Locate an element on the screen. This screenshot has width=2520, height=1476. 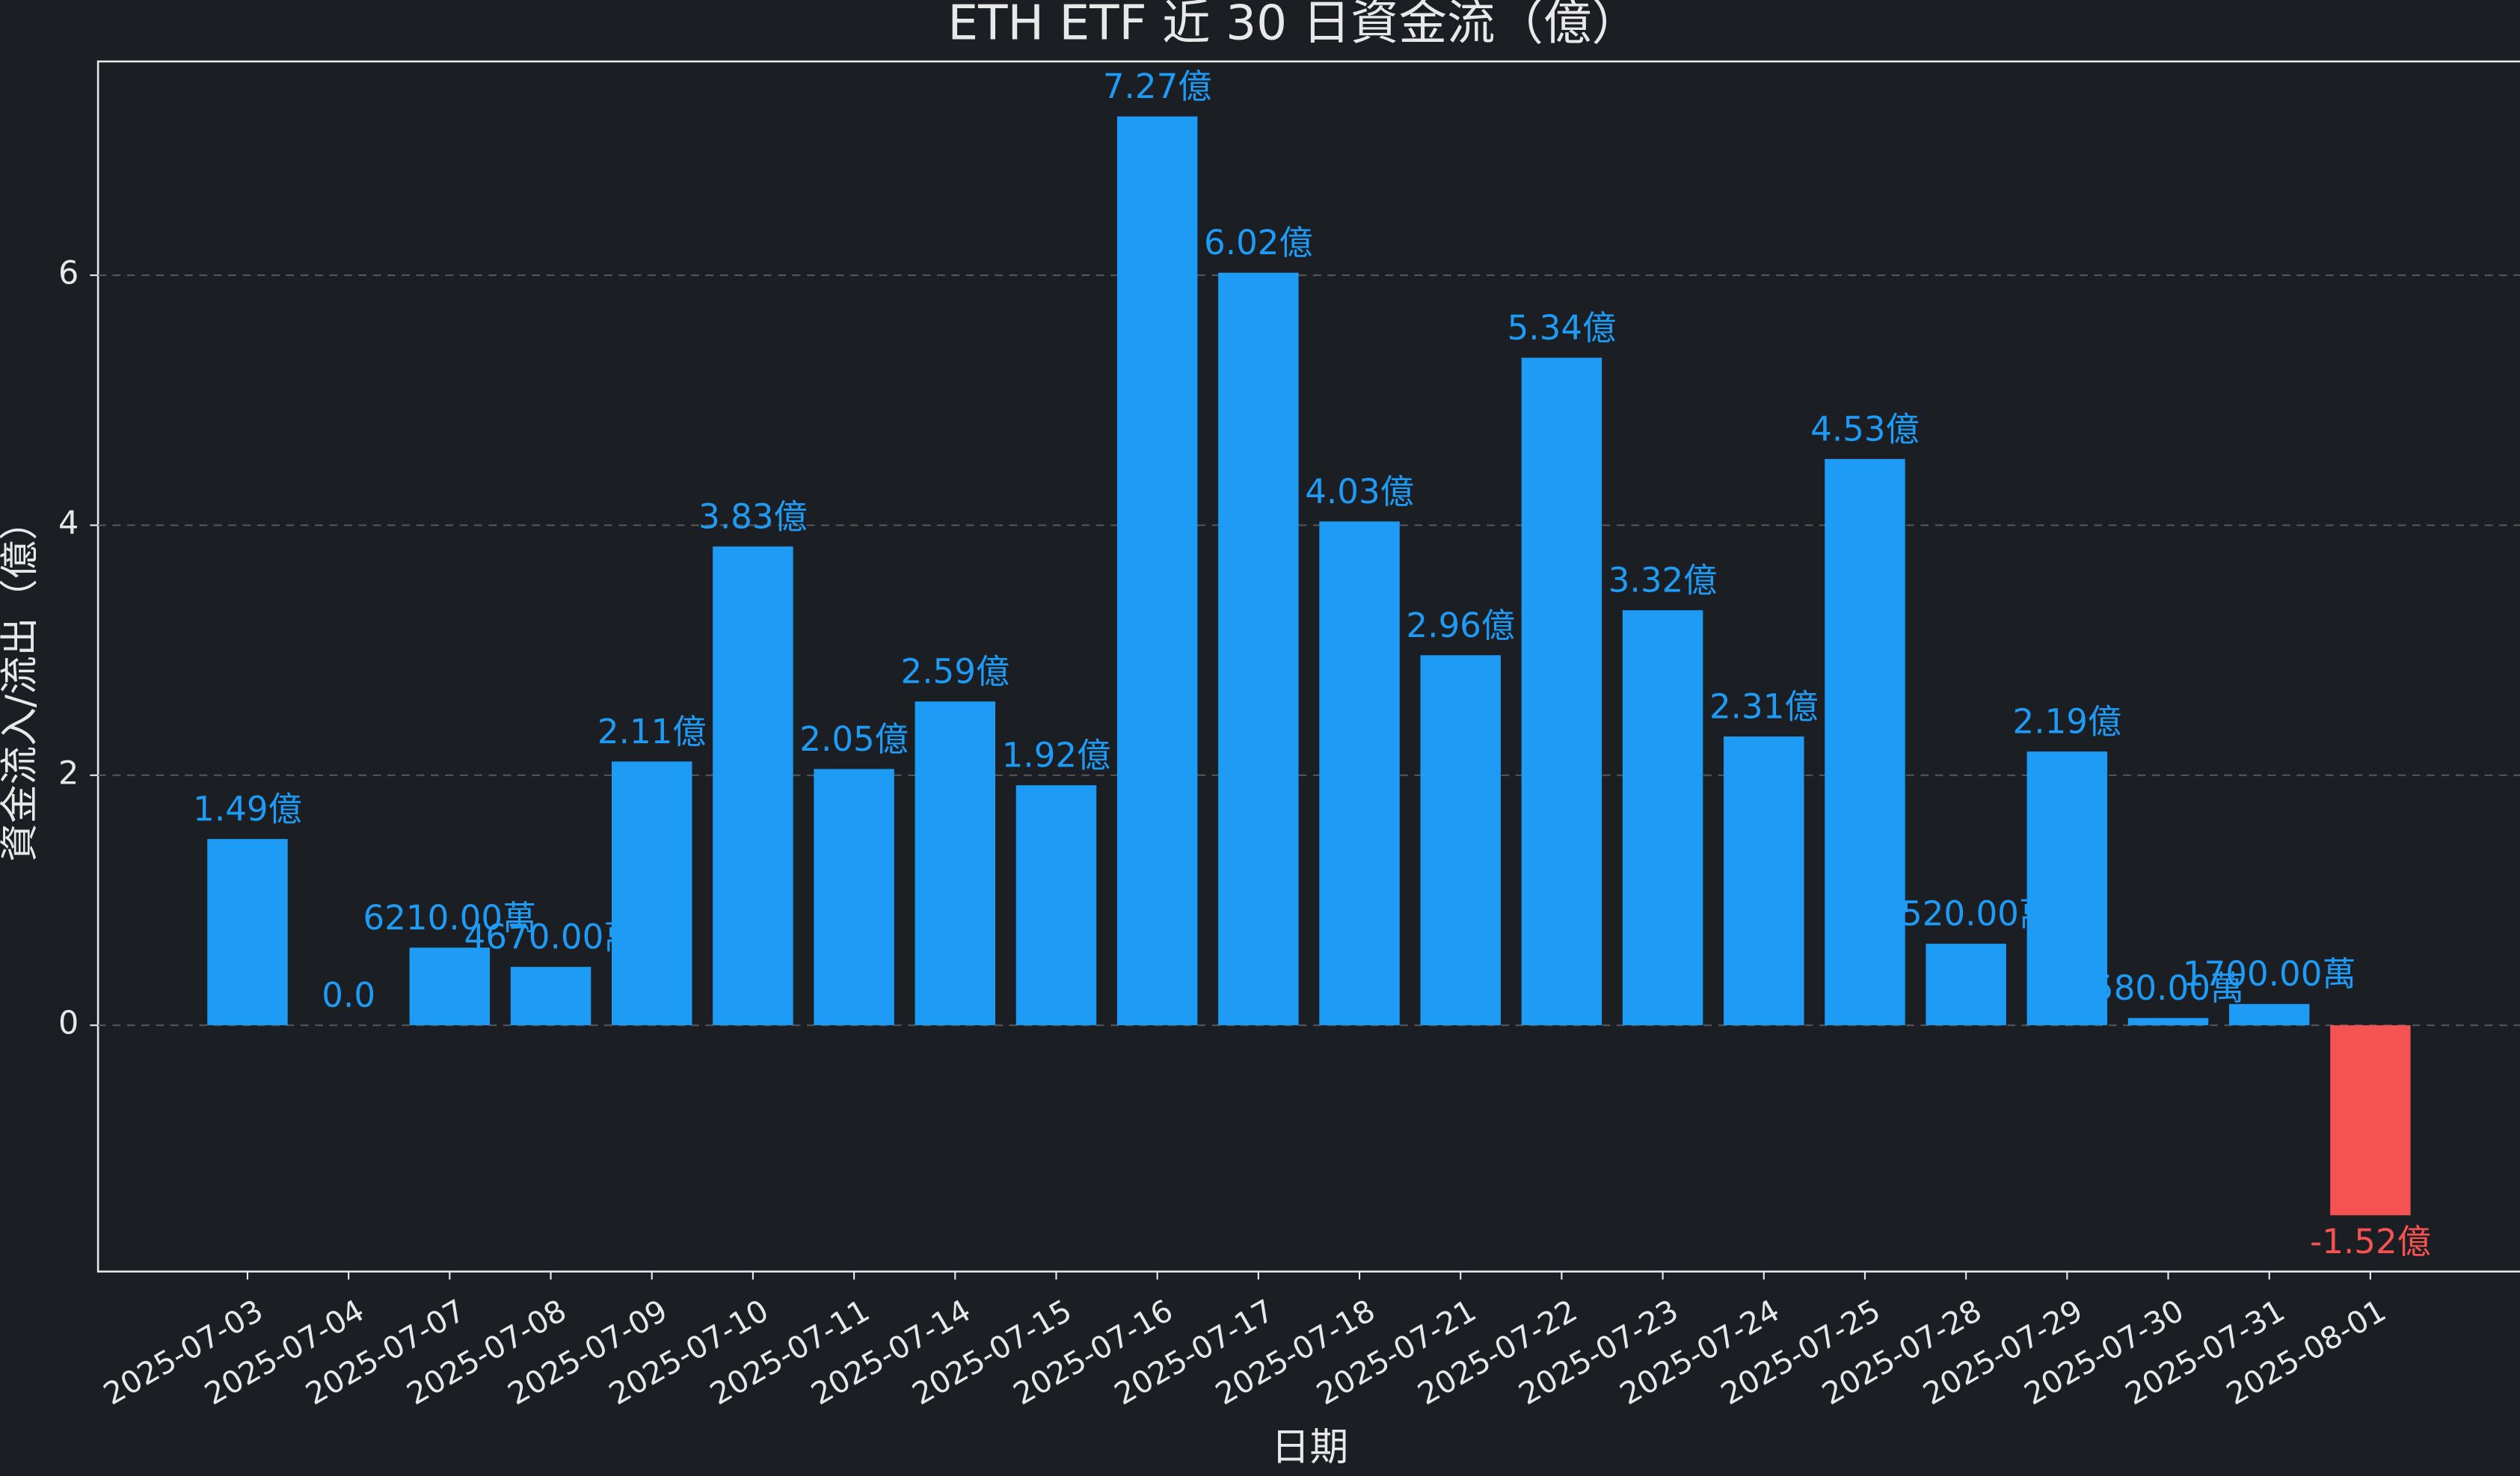
y-tick-label: 2 is located at coordinates (68, 773).